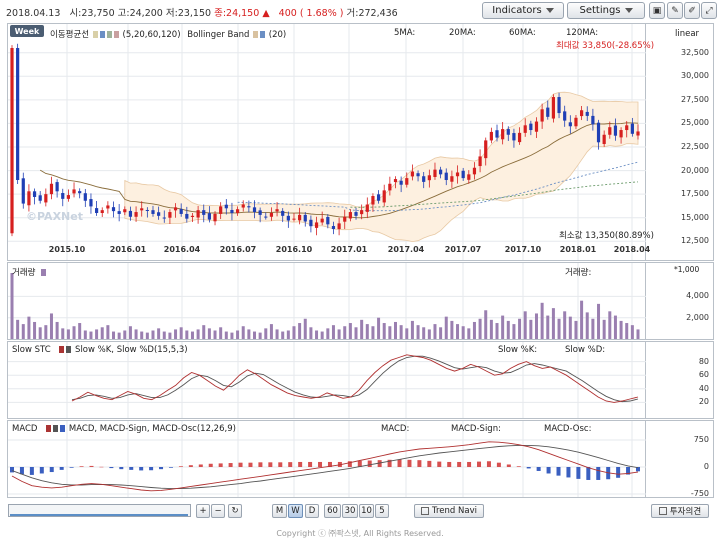 The image size is (720, 540). Describe the element at coordinates (523, 249) in the screenshot. I see `price-x-tick: 2017.10` at that location.